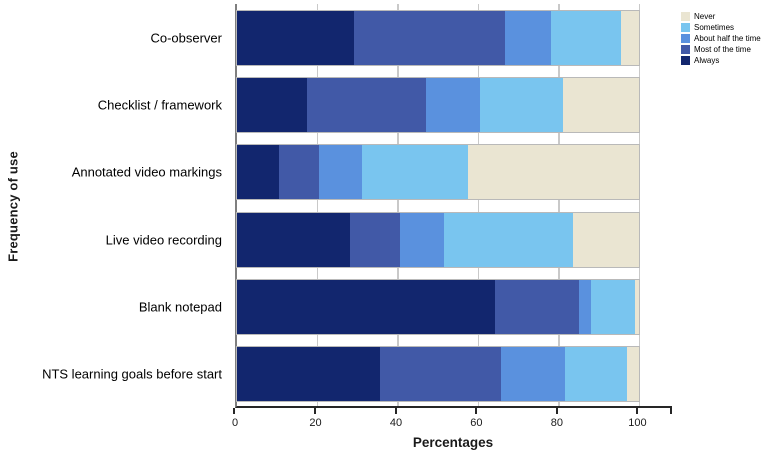 This screenshot has width=778, height=456. What do you see at coordinates (557, 423) in the screenshot?
I see `tick-label: 80` at bounding box center [557, 423].